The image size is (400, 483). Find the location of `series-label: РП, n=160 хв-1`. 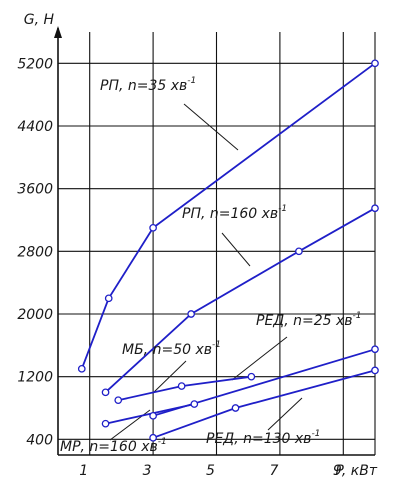

series-label: РП, n=160 хв-1 is located at coordinates (234, 213).